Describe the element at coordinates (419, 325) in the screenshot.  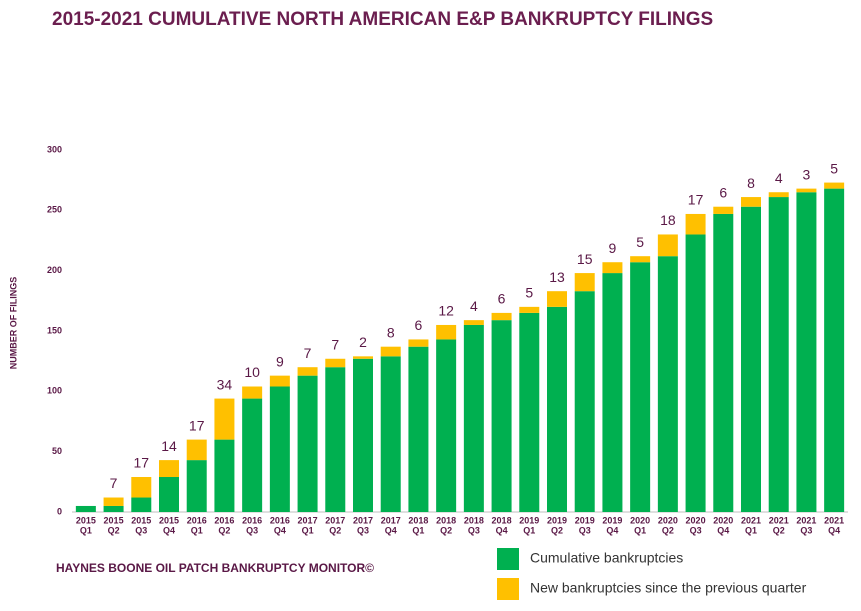
I see `value-label: 6` at that location.